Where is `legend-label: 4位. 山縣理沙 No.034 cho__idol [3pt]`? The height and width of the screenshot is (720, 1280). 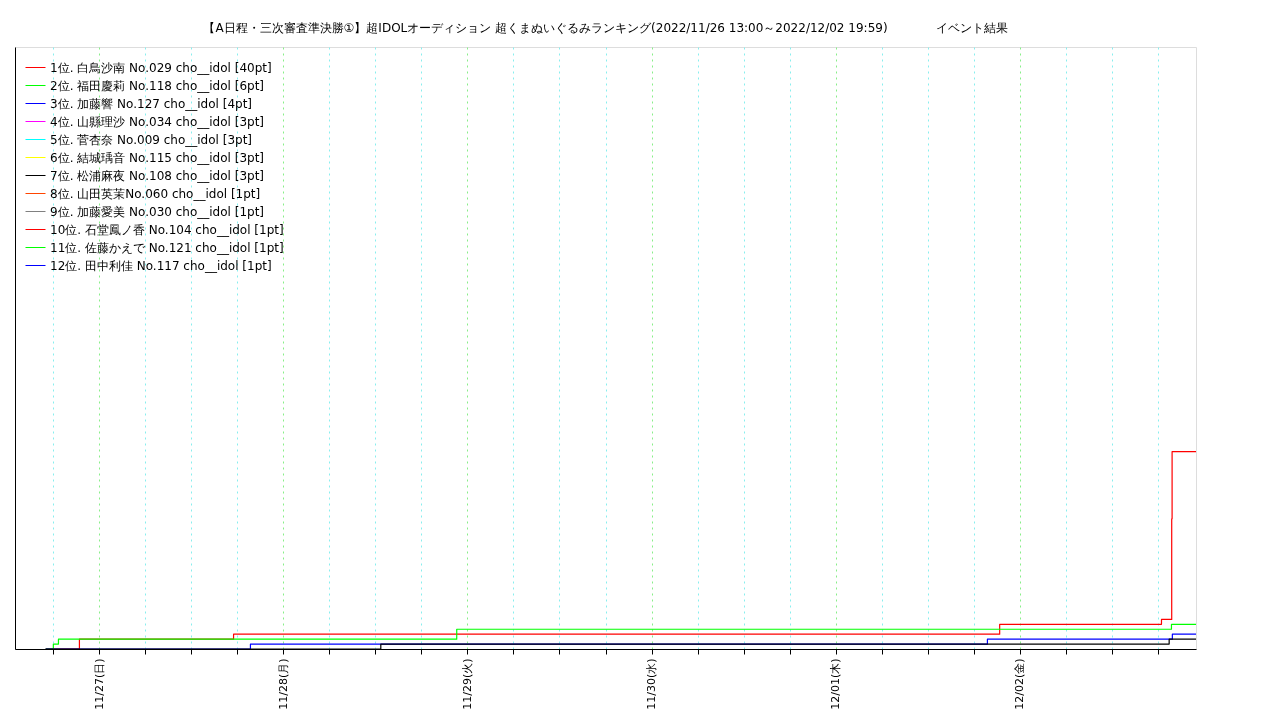
legend-label: 4位. 山縣理沙 No.034 cho__idol [3pt] is located at coordinates (157, 121).